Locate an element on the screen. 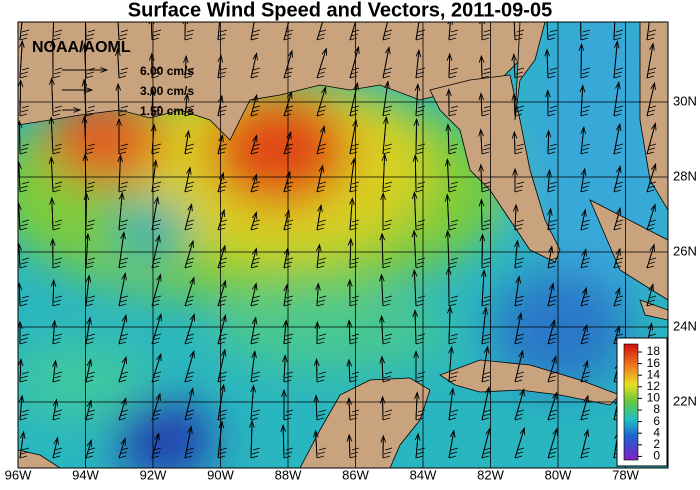  credit: NOAA/AOML is located at coordinates (81, 47).